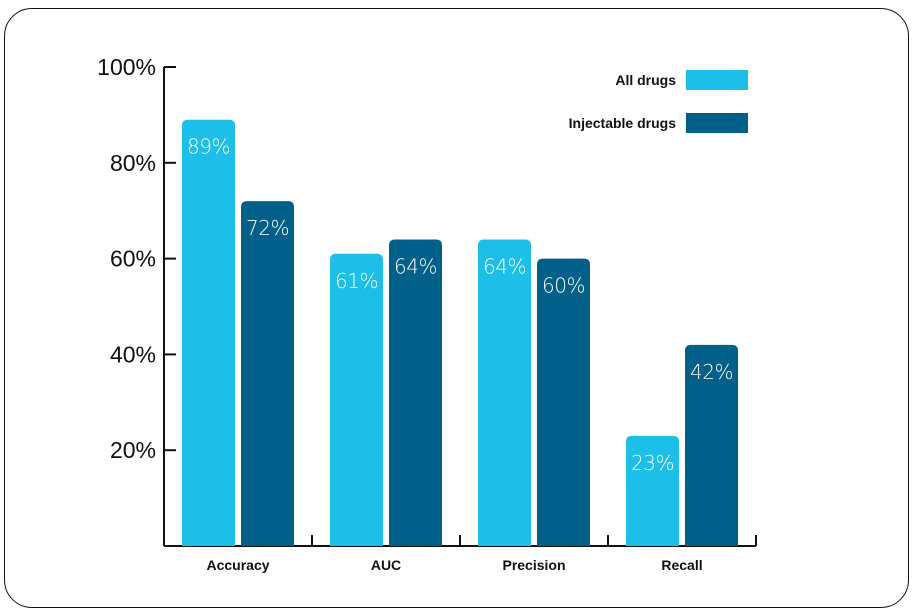 The height and width of the screenshot is (608, 913). I want to click on legend-label: All drugs, so click(645, 80).